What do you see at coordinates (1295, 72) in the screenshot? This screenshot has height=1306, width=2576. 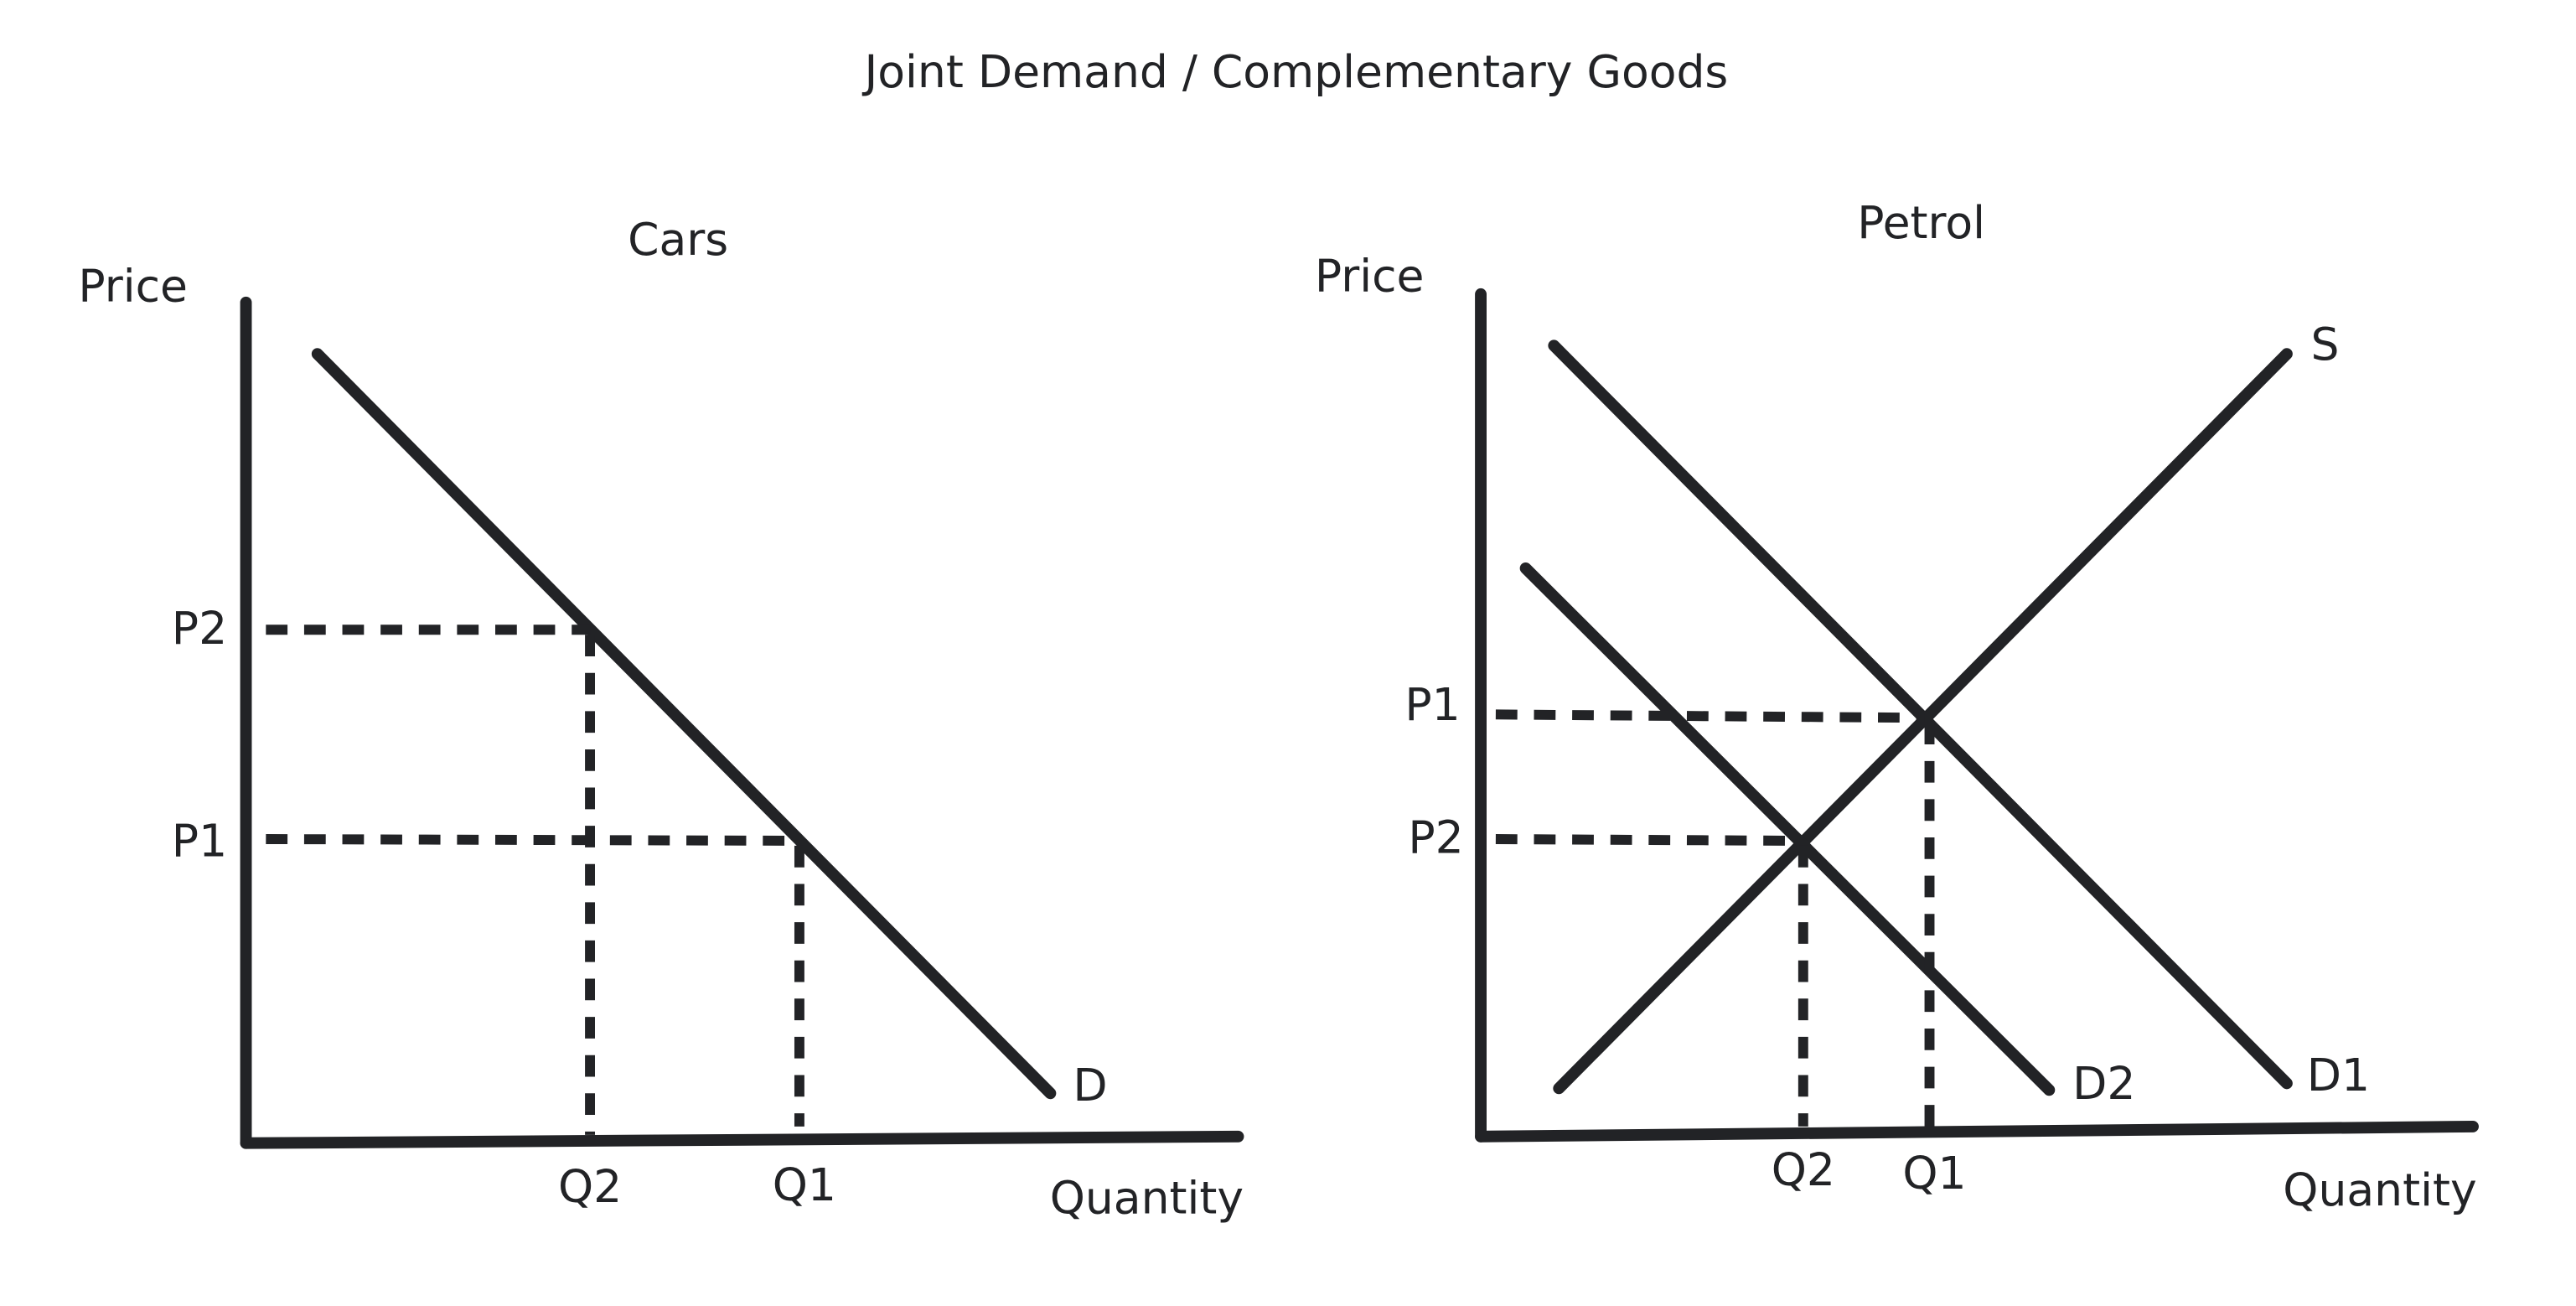 I see `title: Joint Demand / Complementary Goods` at bounding box center [1295, 72].